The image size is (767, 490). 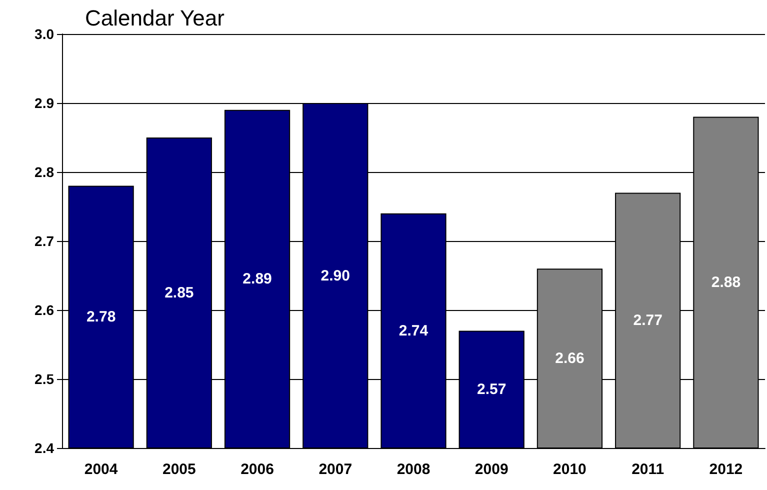 I want to click on chart-title: Calendar Year, so click(x=154, y=18).